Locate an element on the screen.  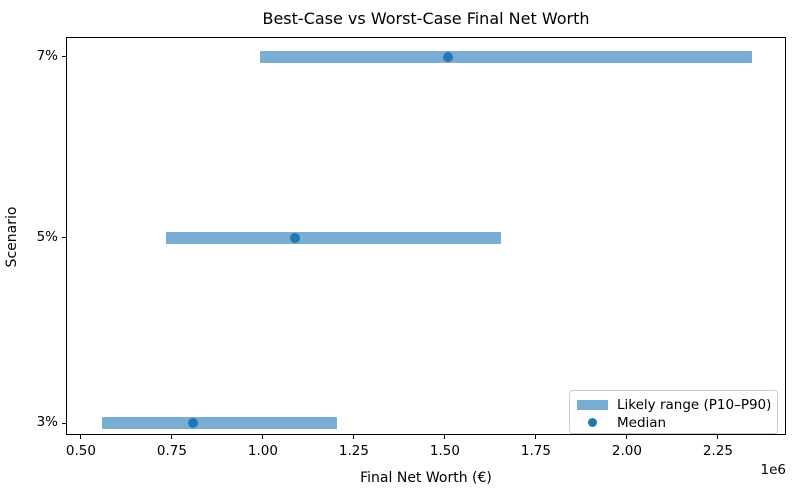
legend-item-likely-range: Likely range (P10–P90) is located at coordinates (674, 404).